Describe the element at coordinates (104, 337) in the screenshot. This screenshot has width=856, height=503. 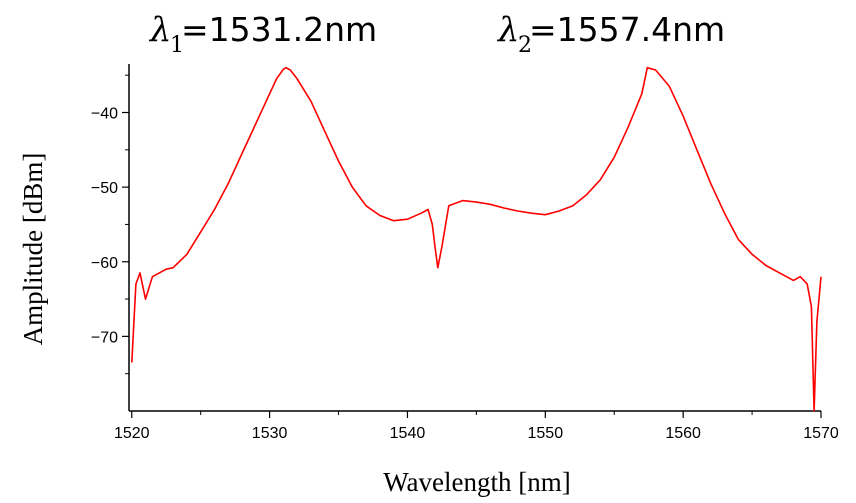
I see `y-tick-label: −70` at that location.